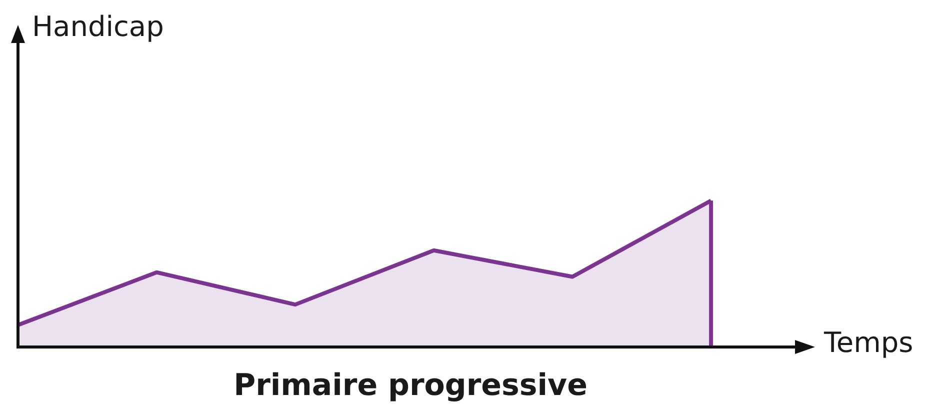 This screenshot has width=951, height=417. I want to click on text: Handicap, so click(98, 26).